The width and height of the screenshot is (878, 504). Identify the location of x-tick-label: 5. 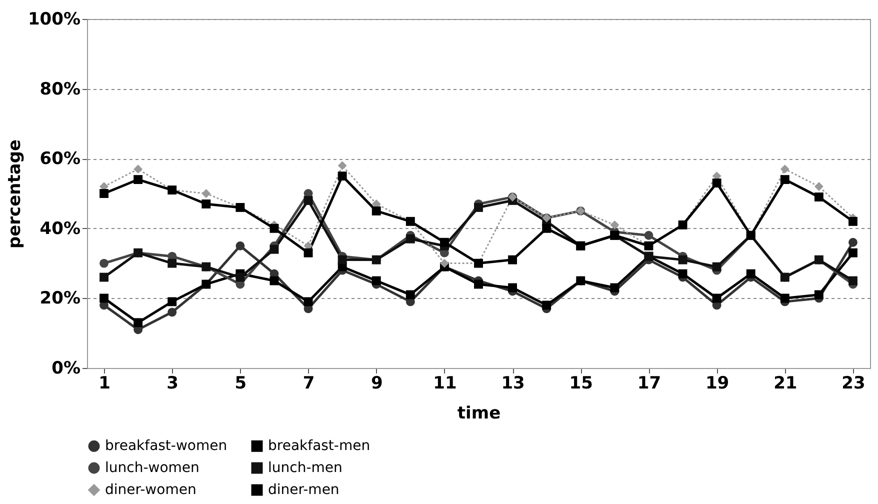
(240, 384).